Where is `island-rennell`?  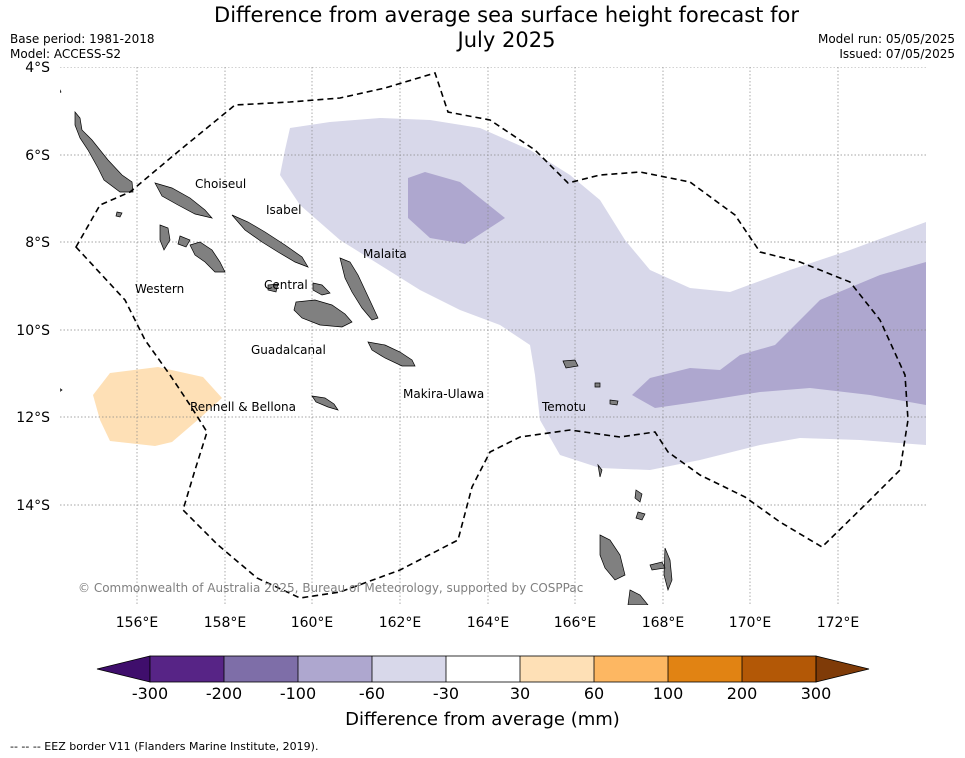
island-rennell is located at coordinates (325, 403).